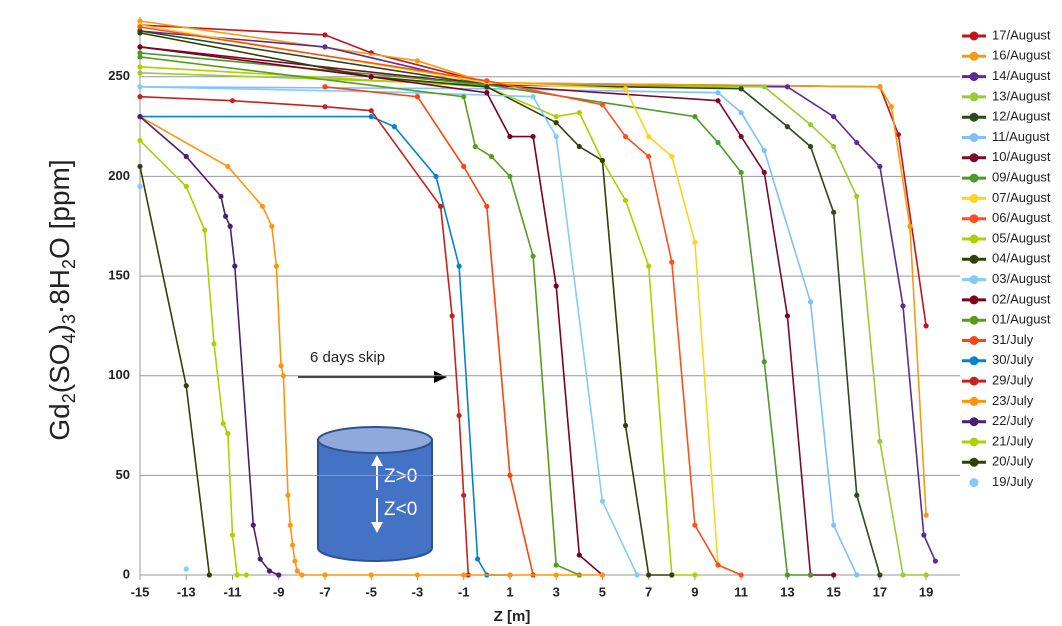 The height and width of the screenshot is (626, 1062). What do you see at coordinates (556, 591) in the screenshot?
I see `x-tick-label: 3` at bounding box center [556, 591].